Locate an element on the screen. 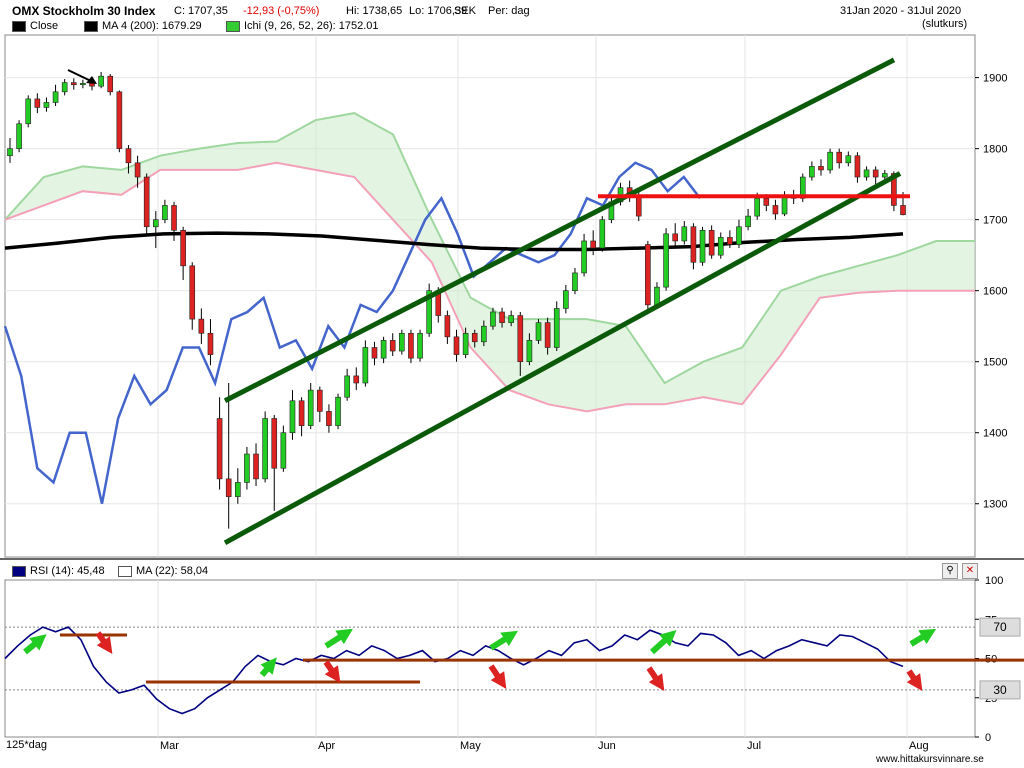 This screenshot has height=768, width=1024. price-type: (slutkurs) is located at coordinates (945, 24).